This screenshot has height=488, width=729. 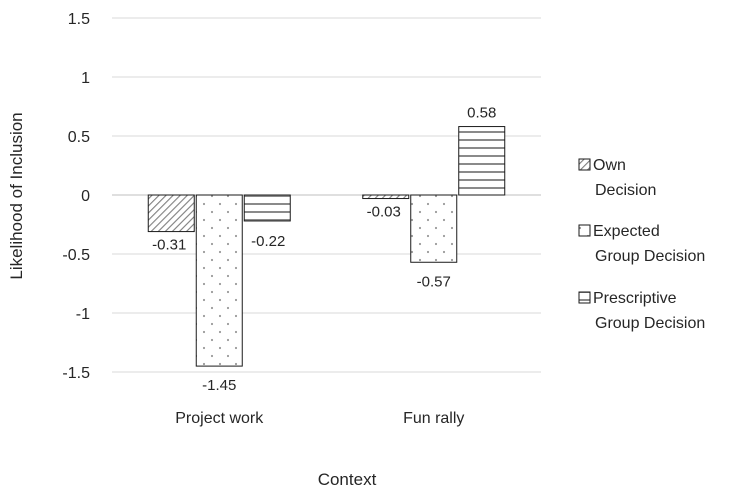 I want to click on data-label: -0.31, so click(x=169, y=245).